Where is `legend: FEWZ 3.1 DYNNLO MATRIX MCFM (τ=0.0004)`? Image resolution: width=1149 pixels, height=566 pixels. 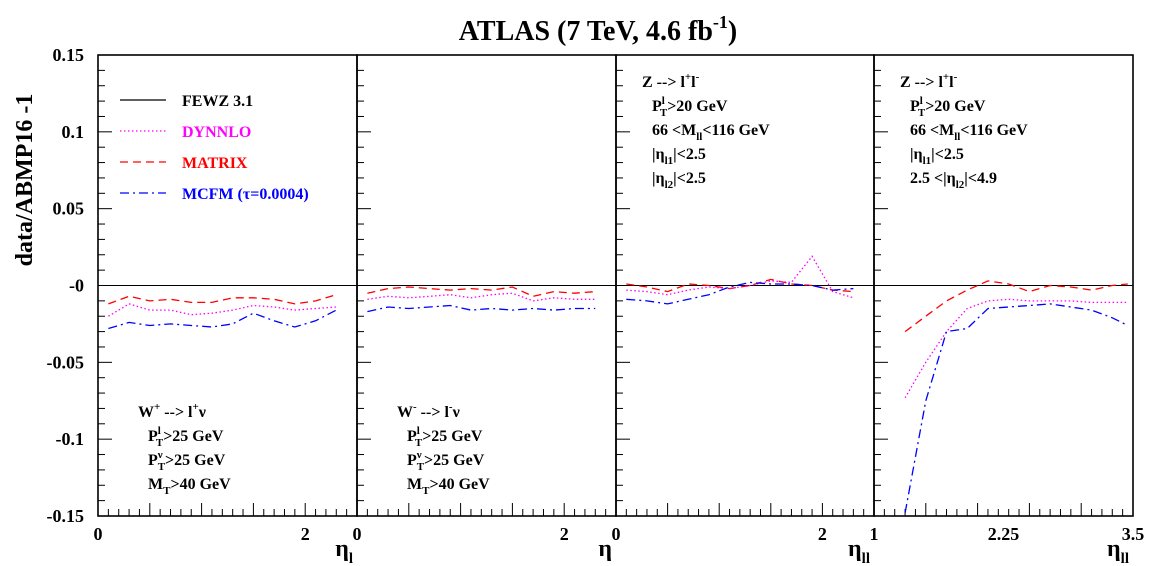 legend: FEWZ 3.1 DYNNLO MATRIX MCFM (τ=0.0004) is located at coordinates (214, 148).